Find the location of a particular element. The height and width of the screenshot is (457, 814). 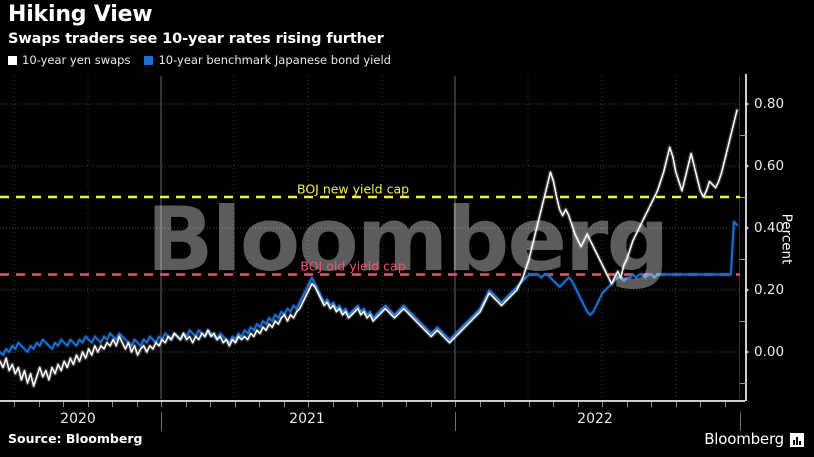

legend-item-1: 10-year benchmark Japanese bond yield is located at coordinates (267, 60).